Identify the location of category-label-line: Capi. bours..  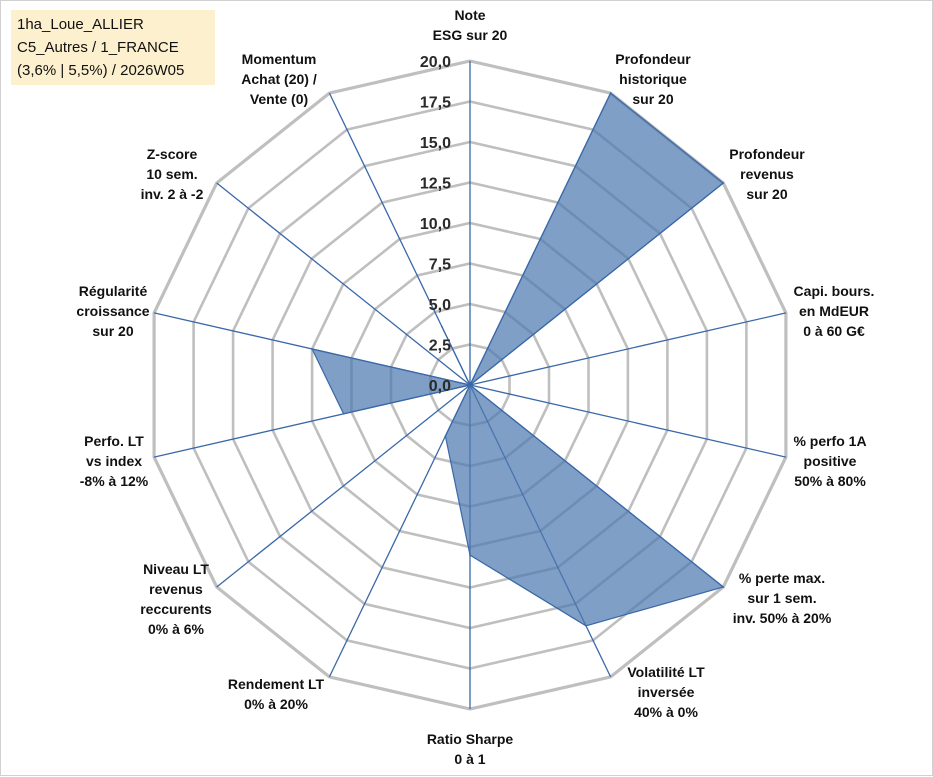
(834, 291).